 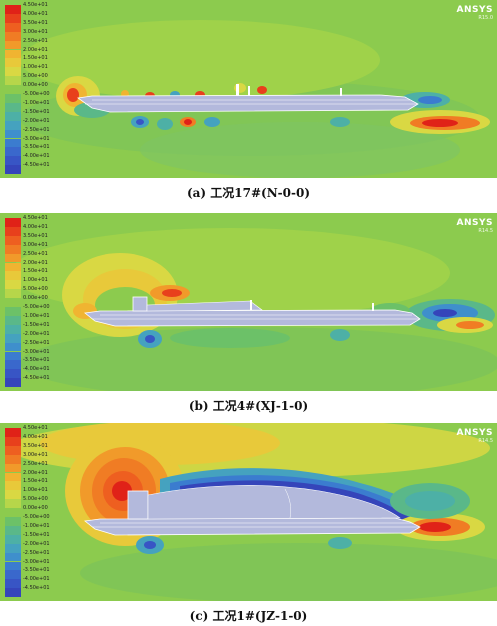 What do you see at coordinates (31, 557) in the screenshot?
I see `legend-entry: -2.50e+01` at bounding box center [31, 557].